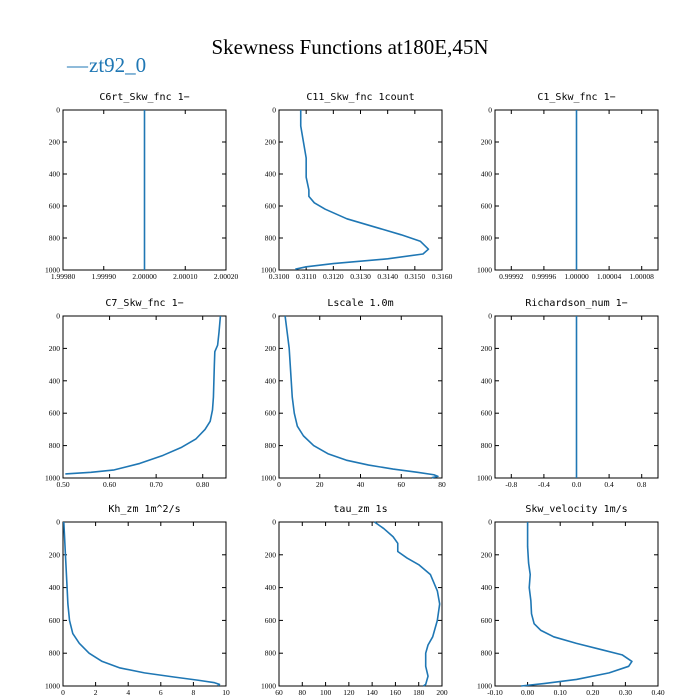 The width and height of the screenshot is (700, 700). What do you see at coordinates (279, 276) in the screenshot?
I see `x-tick-label: 0.3100` at bounding box center [279, 276].